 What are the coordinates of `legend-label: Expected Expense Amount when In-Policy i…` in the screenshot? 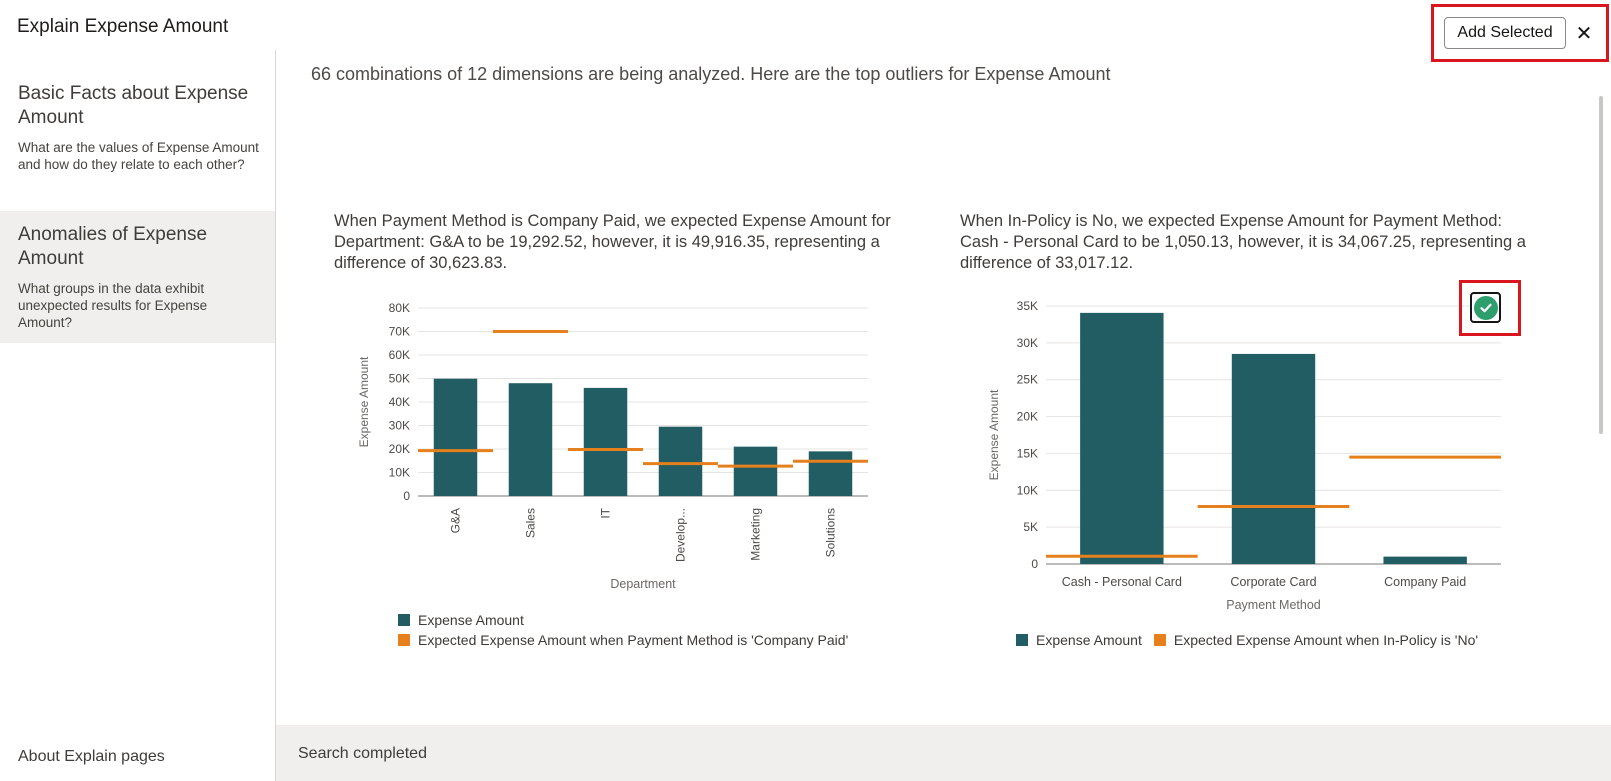 It's located at (1326, 640).